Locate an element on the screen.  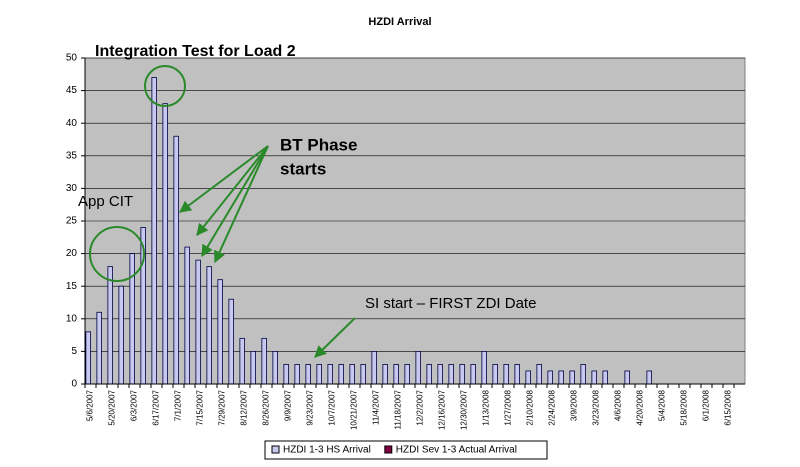
chart-title: HZDI Arrival is located at coordinates (399, 22).